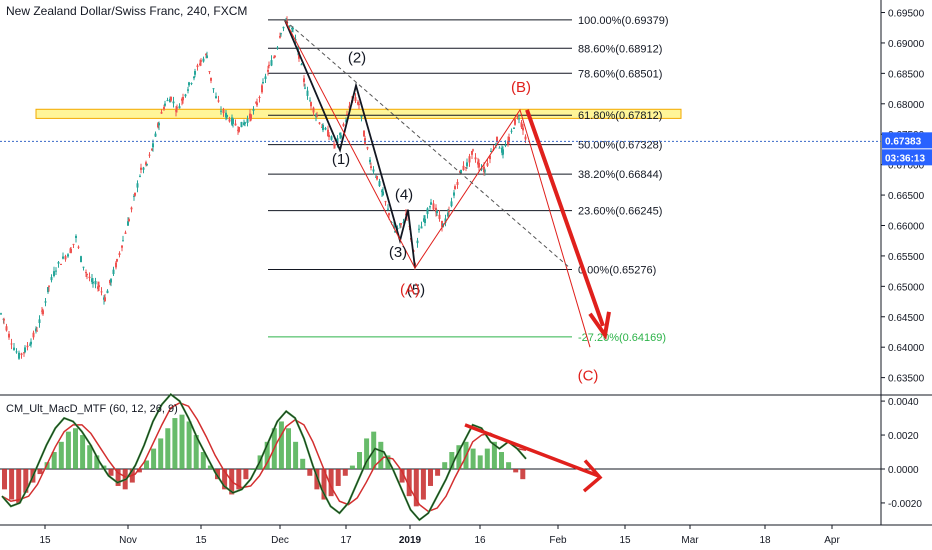 This screenshot has height=550, width=932. What do you see at coordinates (903, 141) in the screenshot?
I see `price-tag: 0.67383` at bounding box center [903, 141].